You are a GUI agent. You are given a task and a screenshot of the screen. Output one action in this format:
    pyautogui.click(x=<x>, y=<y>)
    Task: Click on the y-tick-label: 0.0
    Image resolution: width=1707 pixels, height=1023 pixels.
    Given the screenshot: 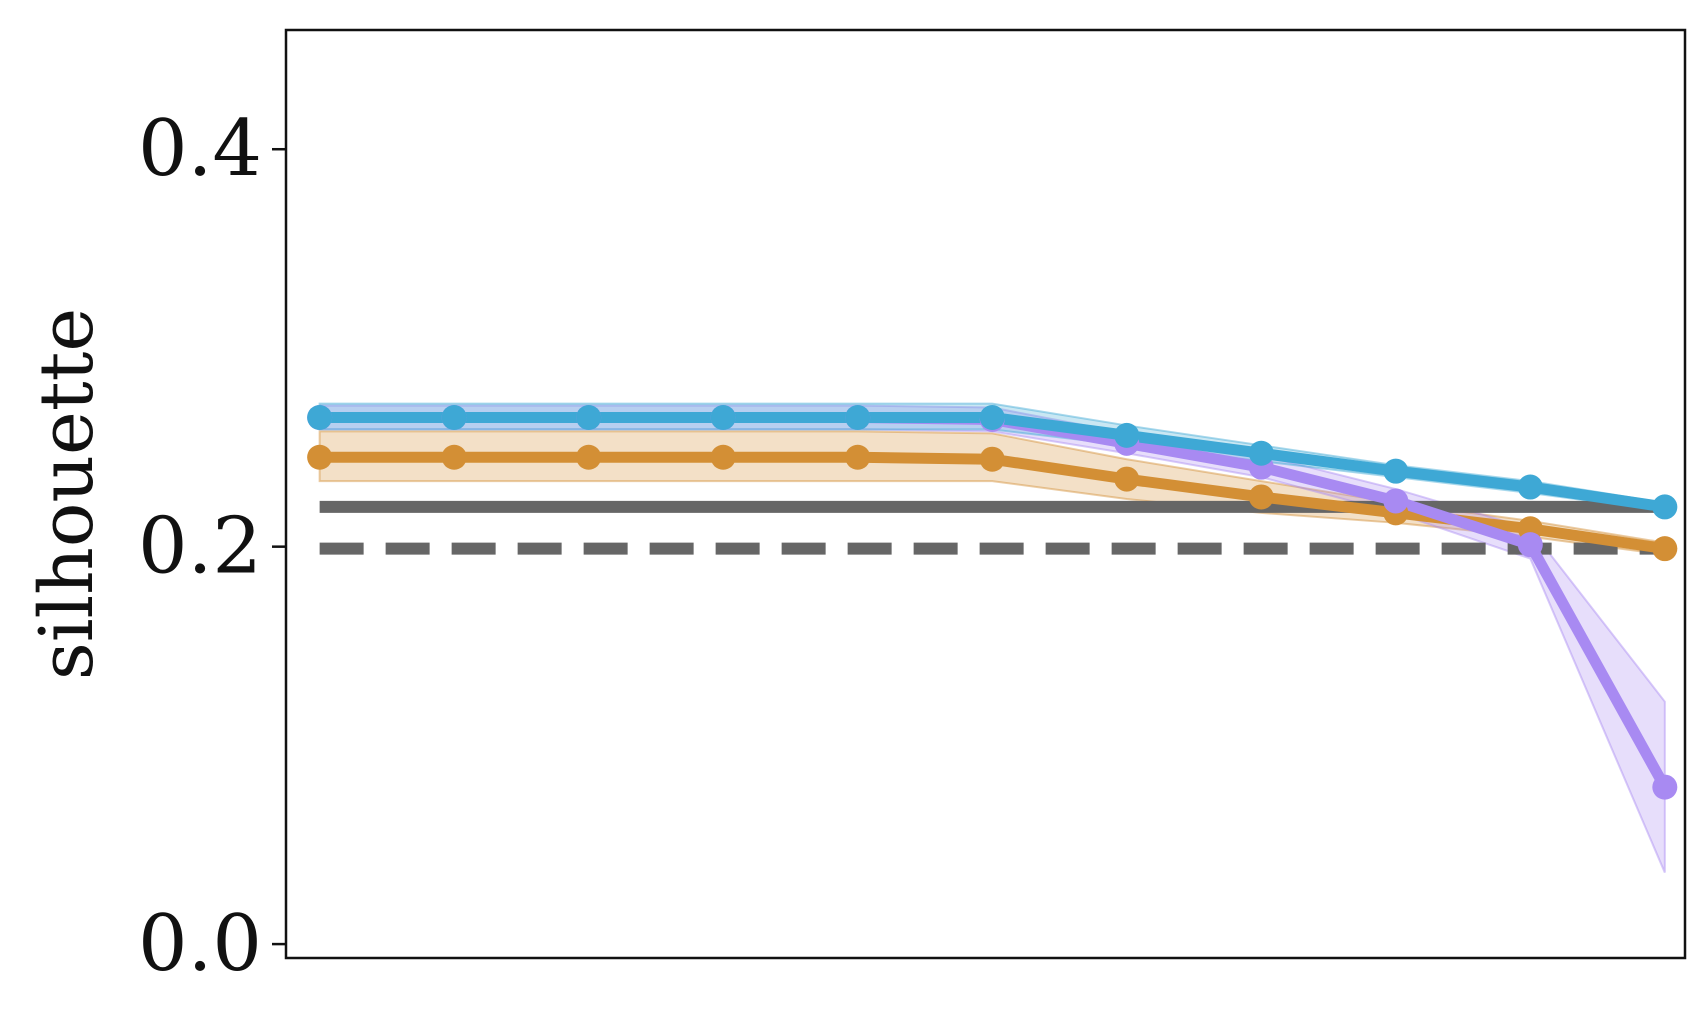 What is the action you would take?
    pyautogui.click(x=200, y=944)
    